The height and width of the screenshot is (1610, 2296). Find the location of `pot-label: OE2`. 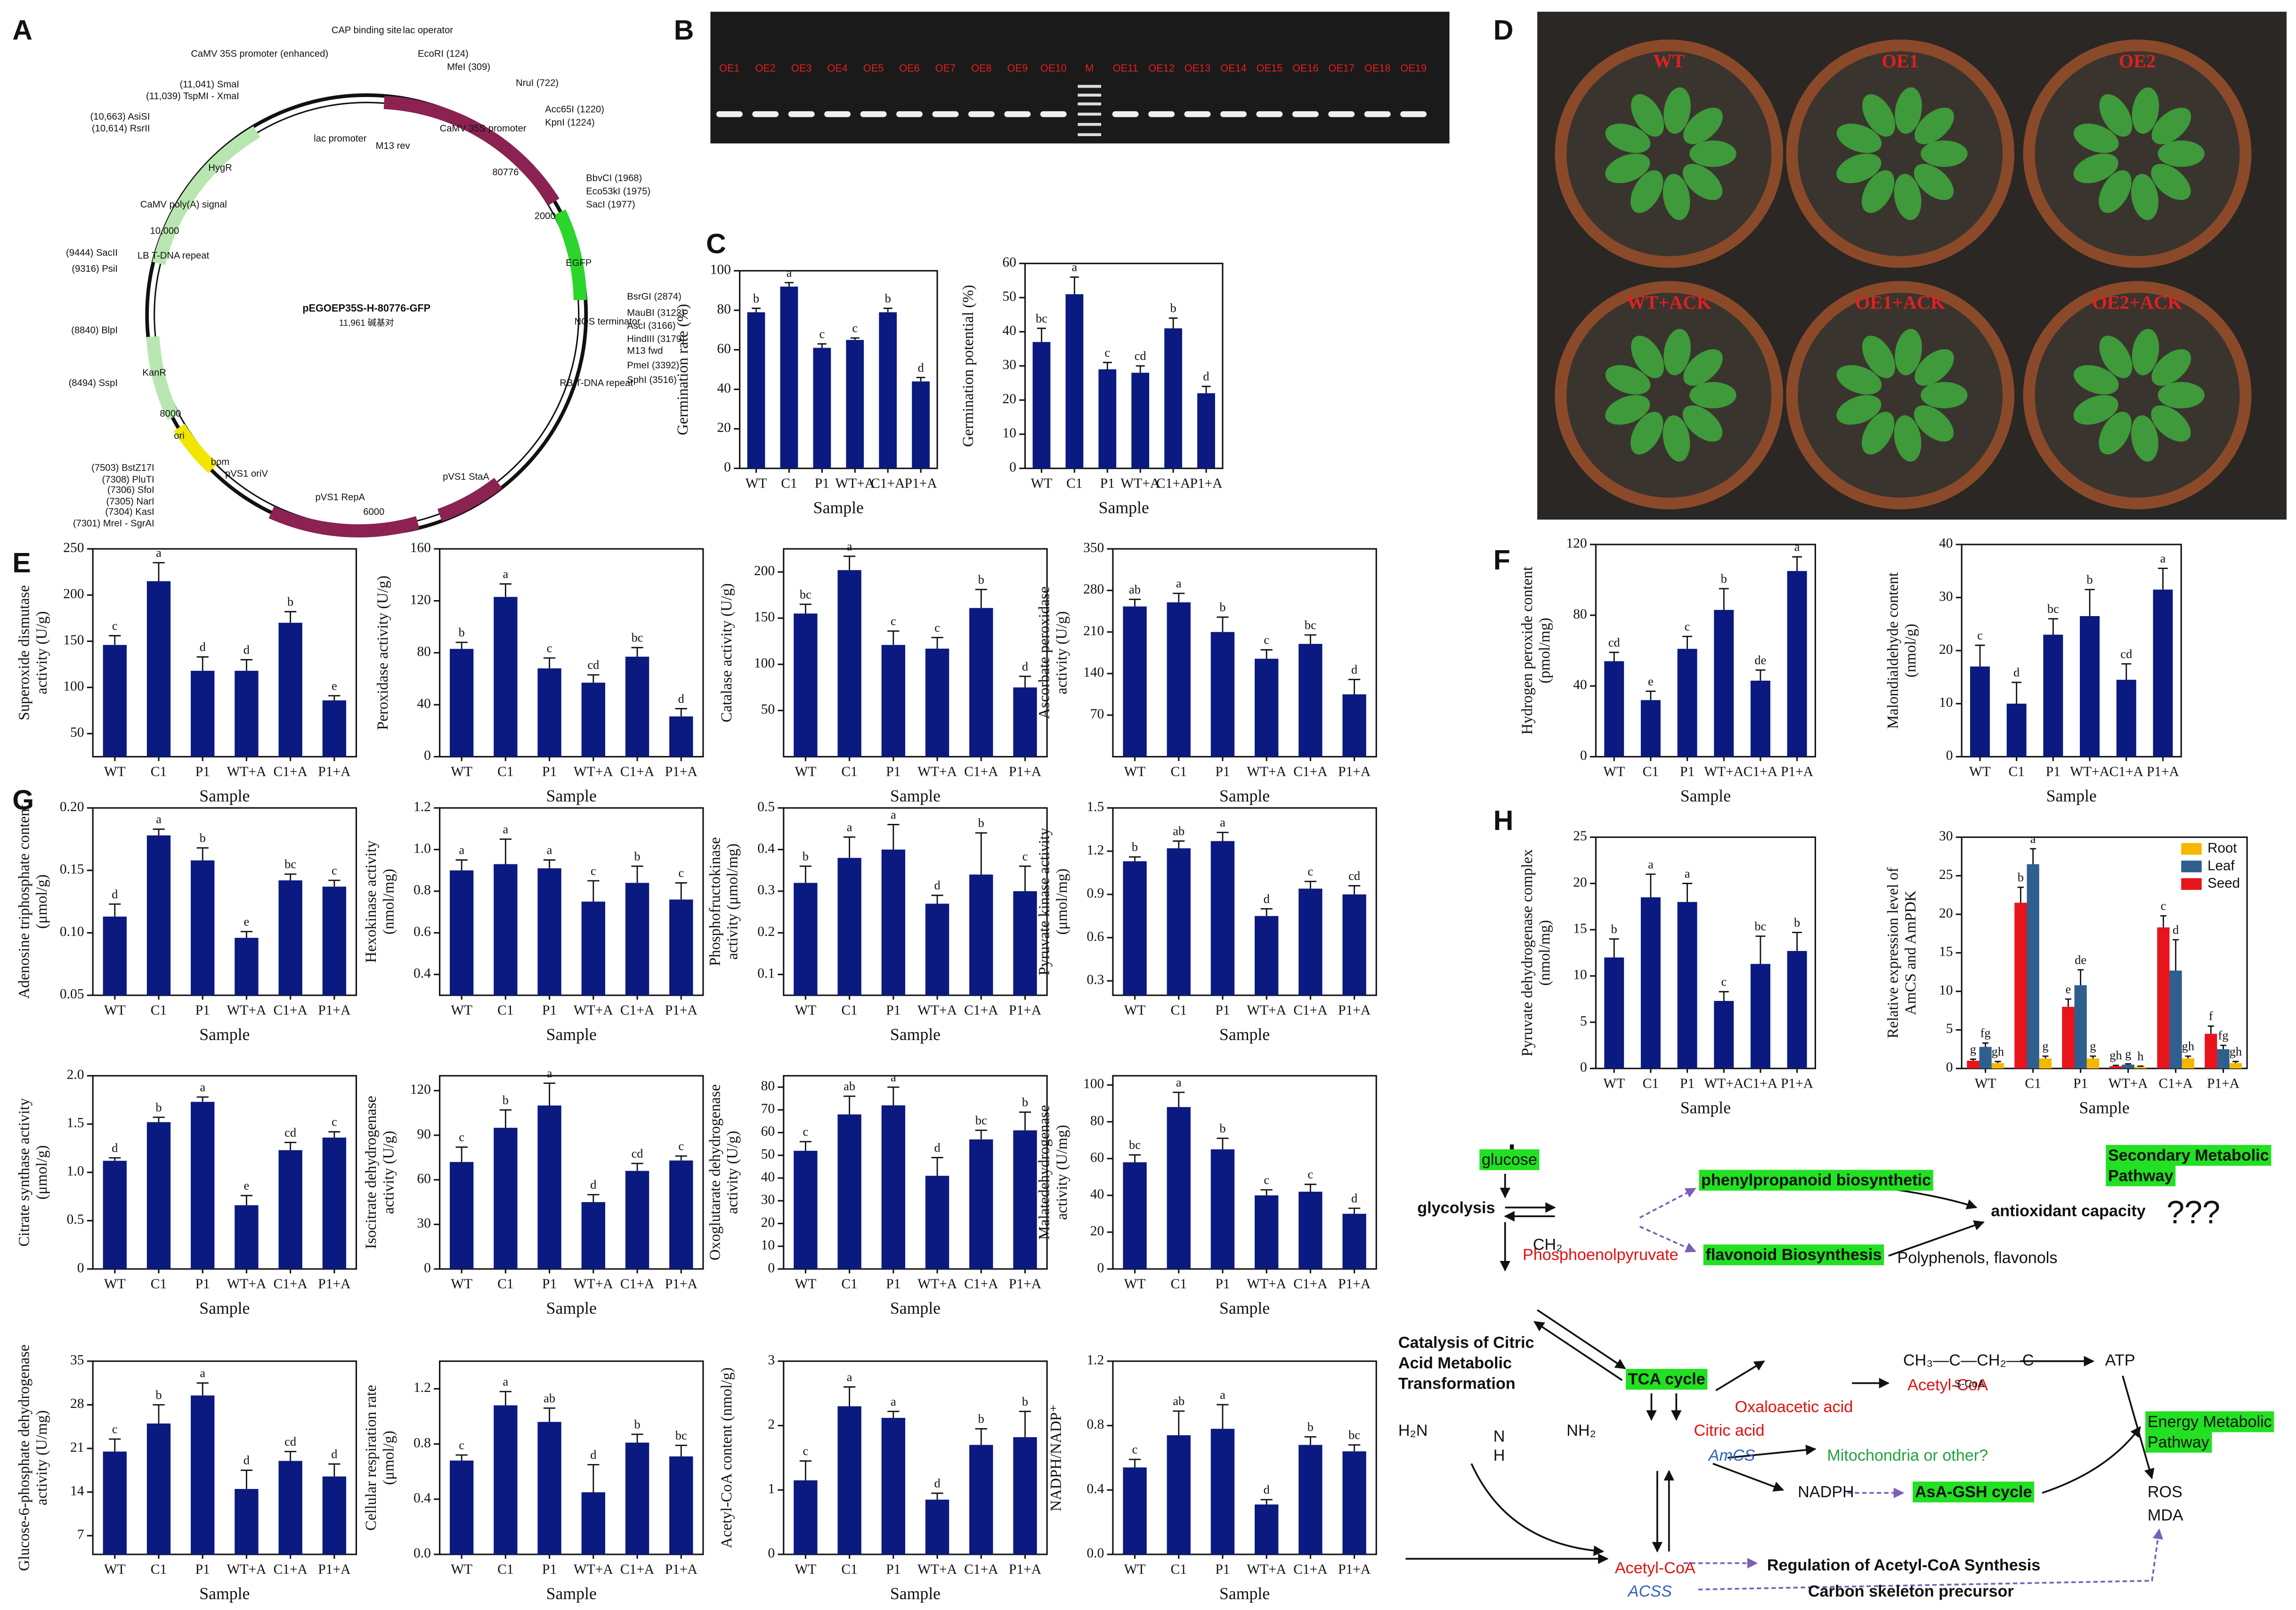

pot-label: OE2 is located at coordinates (2137, 61).